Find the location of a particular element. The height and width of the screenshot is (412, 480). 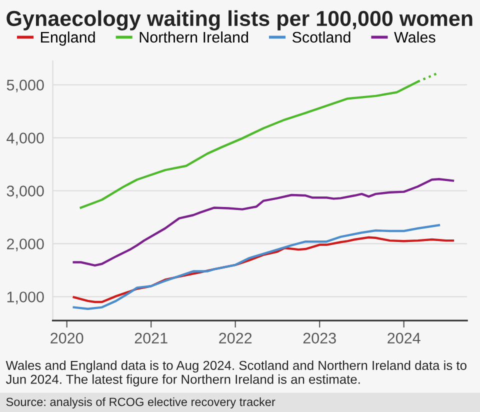

y-tick-label: 4,000 is located at coordinates (25, 139).